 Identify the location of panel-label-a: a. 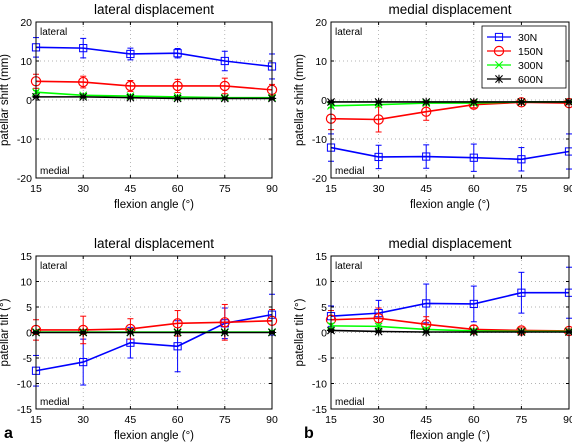
(8, 433).